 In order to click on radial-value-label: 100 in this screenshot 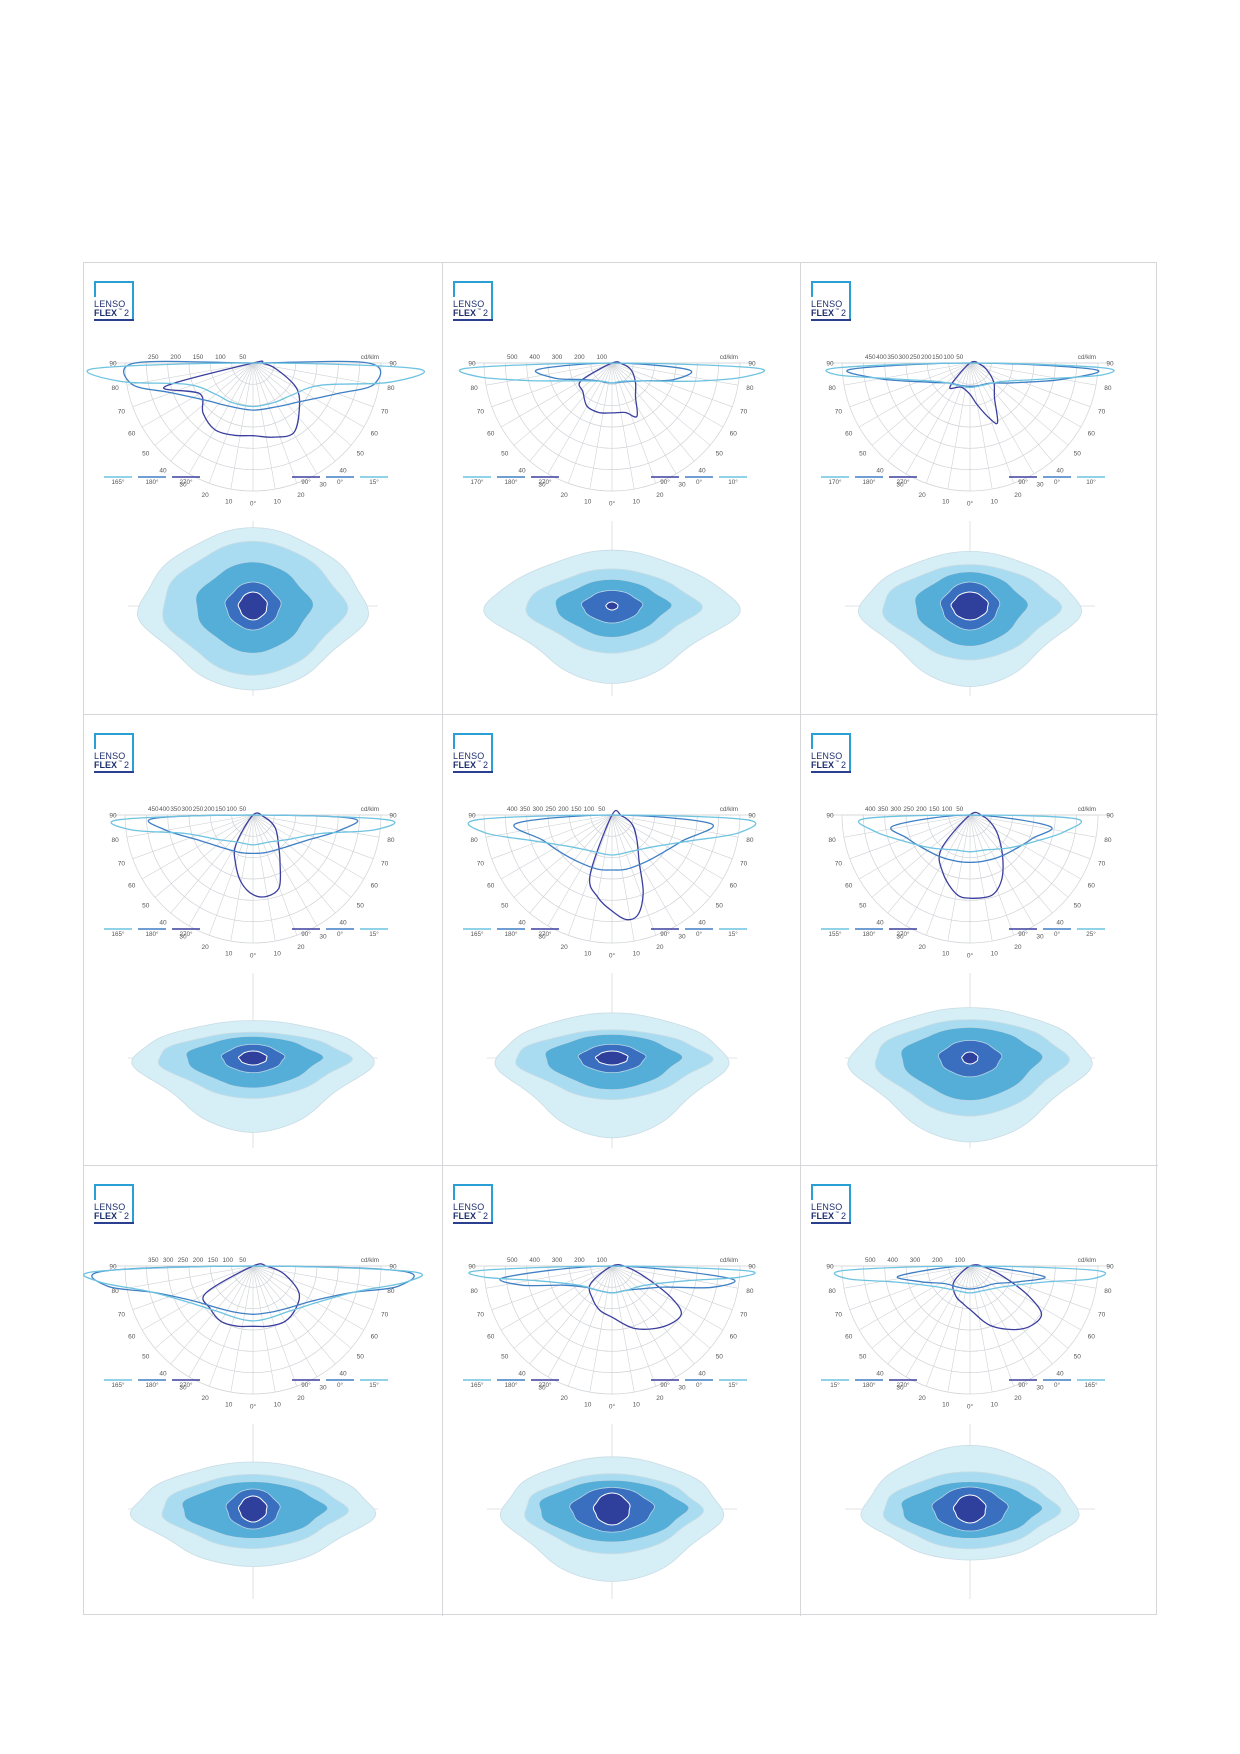, I will do `click(602, 357)`.